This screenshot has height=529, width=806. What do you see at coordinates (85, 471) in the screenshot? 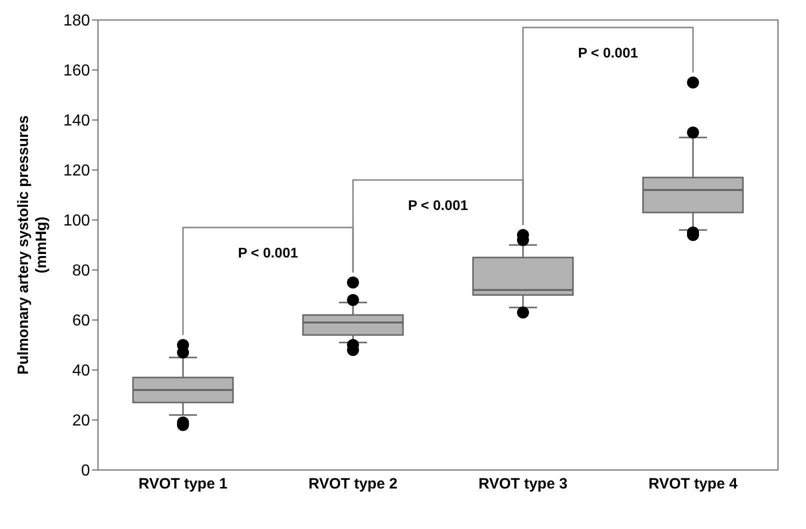
I see `y-tick-label: 0` at bounding box center [85, 471].